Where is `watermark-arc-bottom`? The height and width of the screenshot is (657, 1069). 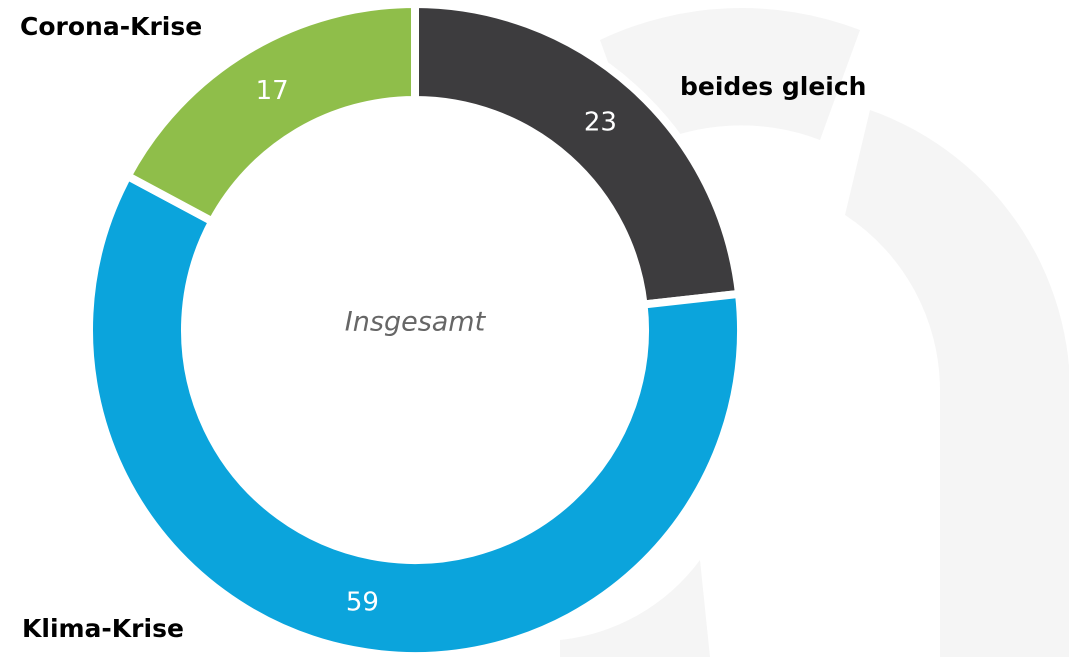
watermark-arc-bottom is located at coordinates (635, 608).